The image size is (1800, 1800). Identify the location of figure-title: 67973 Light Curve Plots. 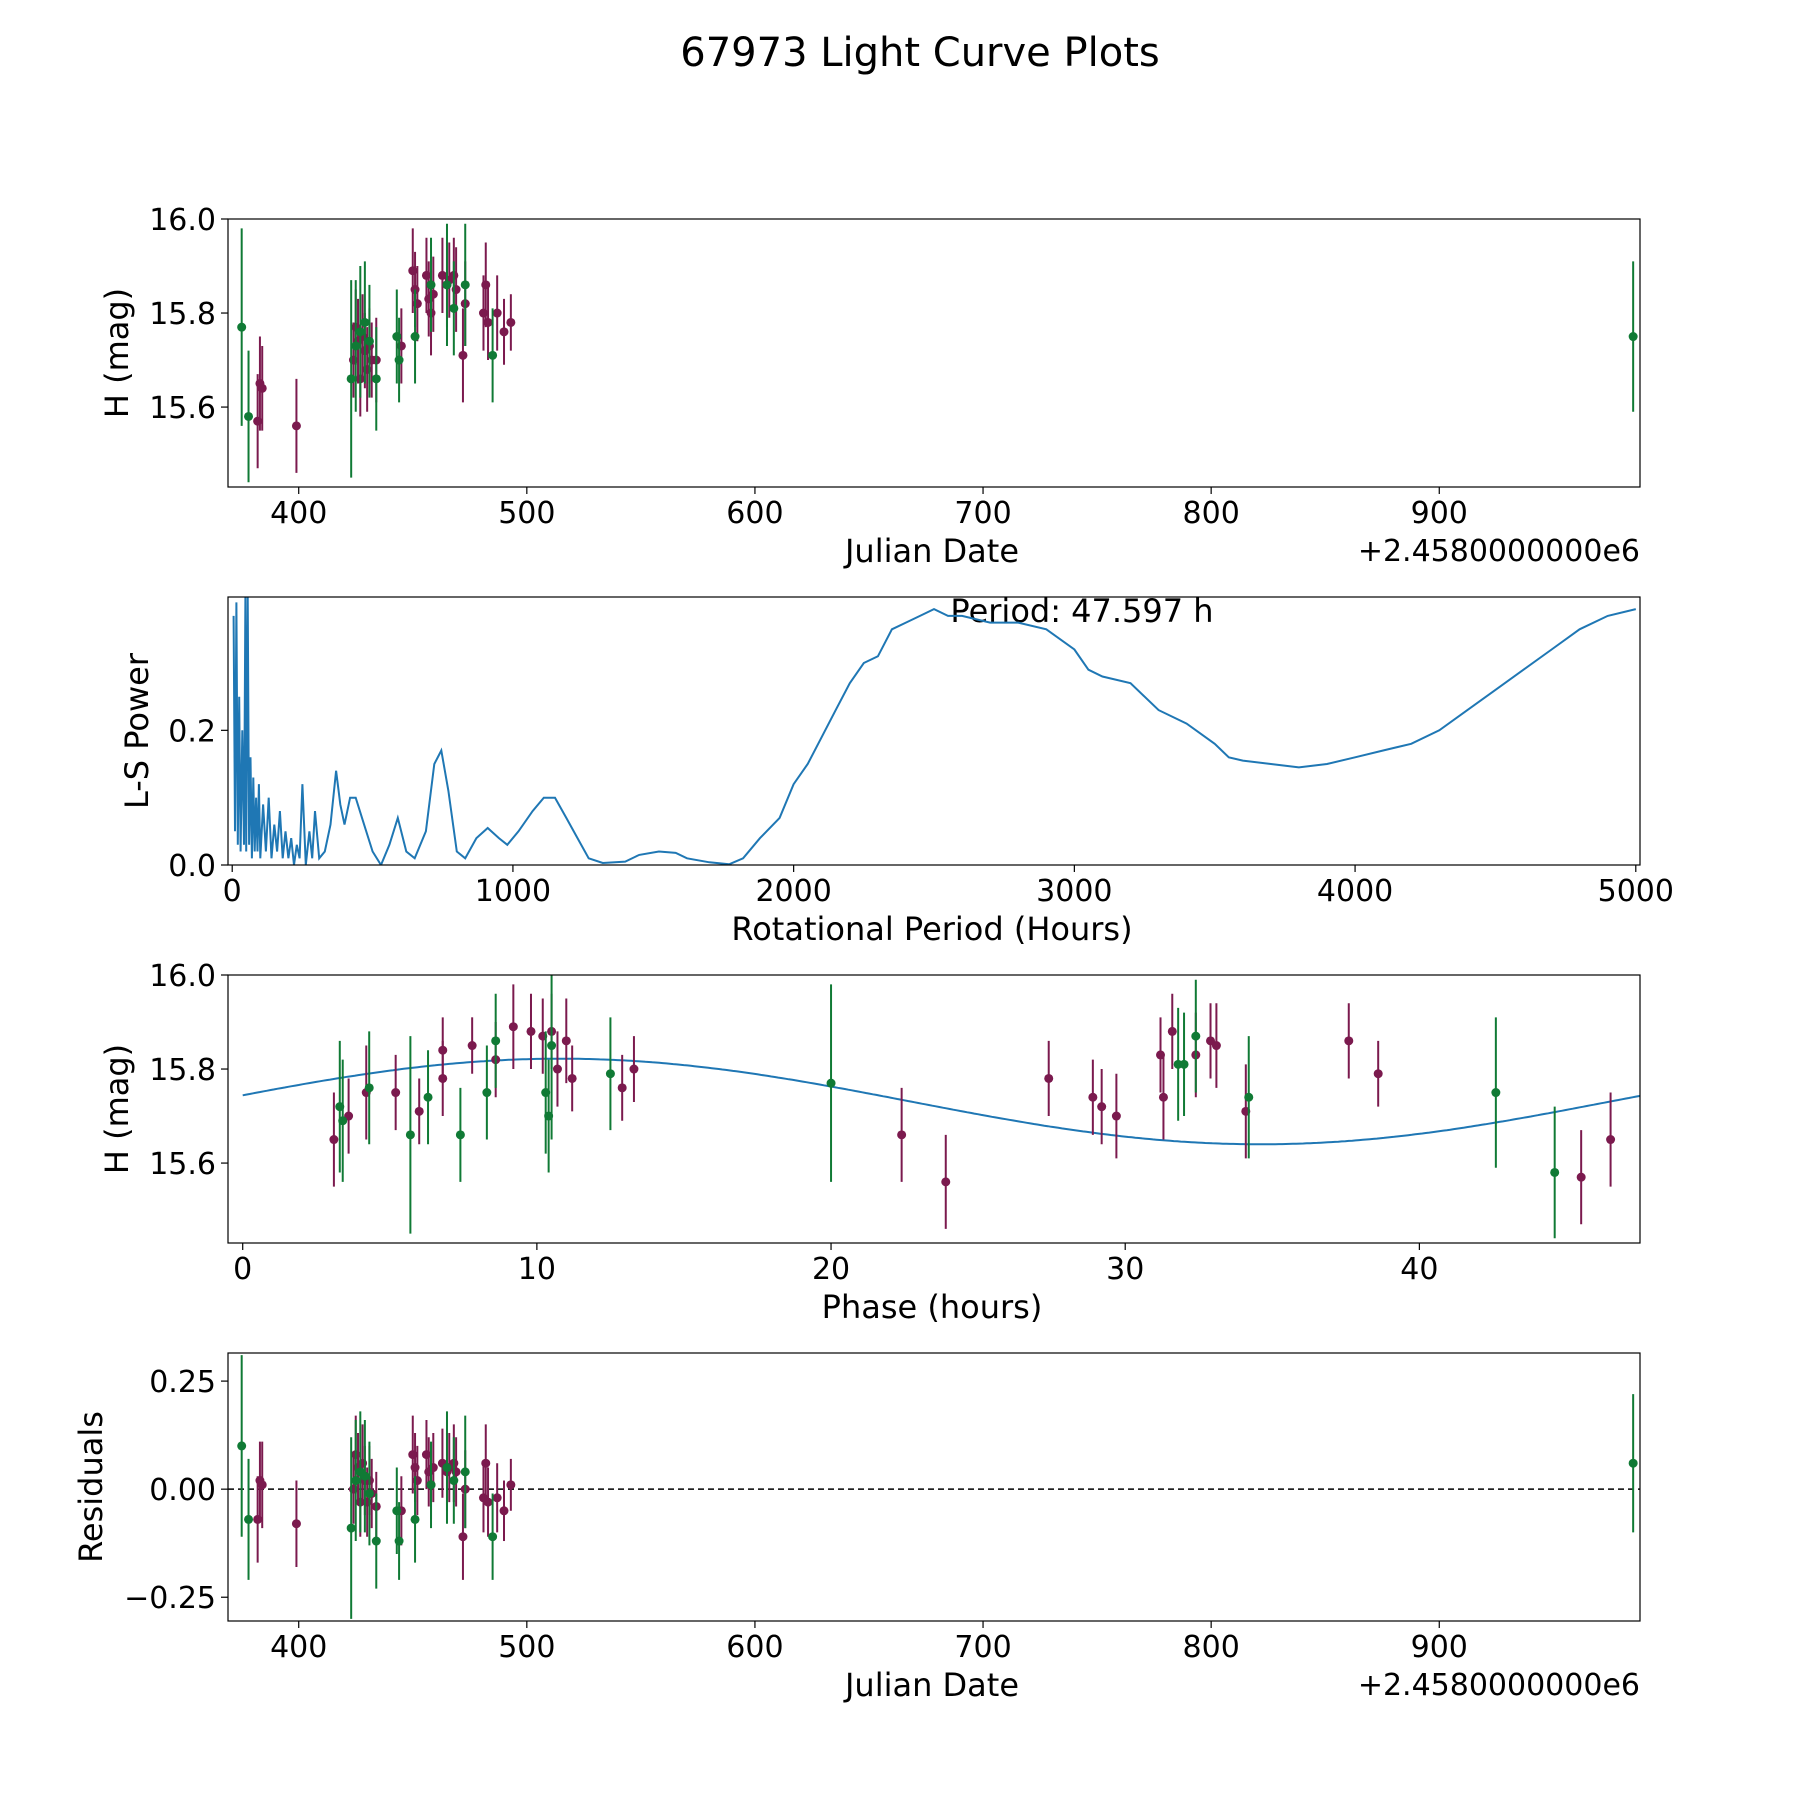
(919, 53).